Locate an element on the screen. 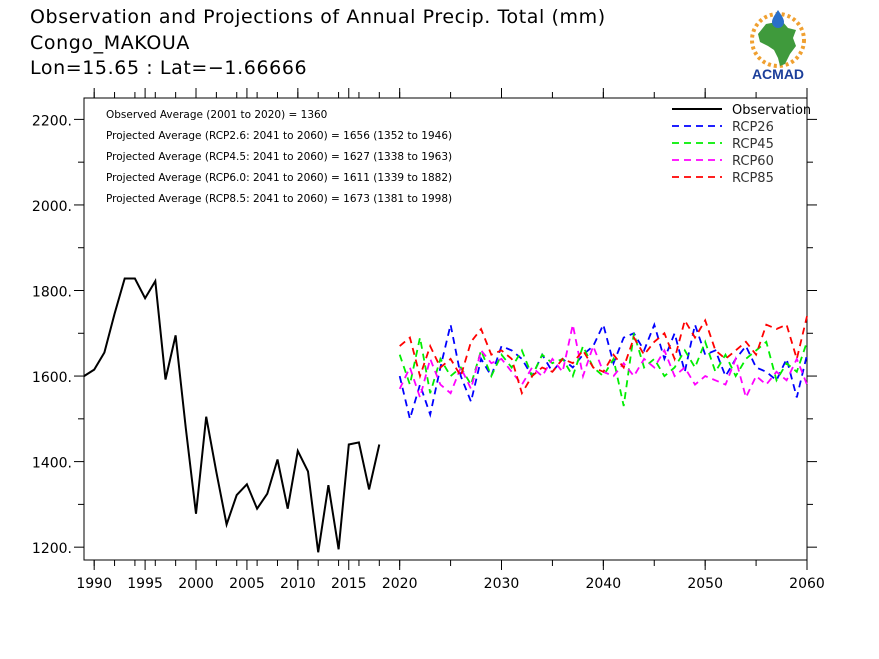 The image size is (879, 659). x-tick-label: 2060 is located at coordinates (807, 584).